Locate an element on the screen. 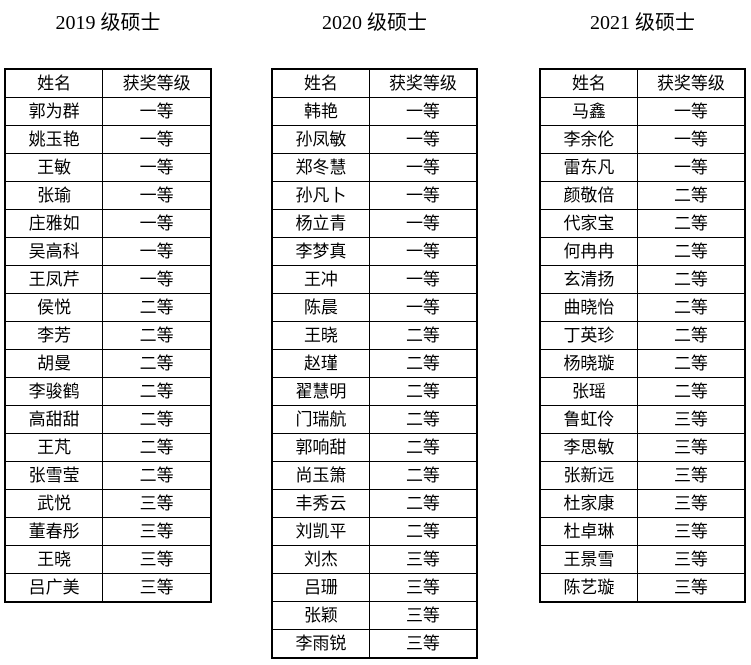  student-name-cell: 董春彤 is located at coordinates (54, 531).